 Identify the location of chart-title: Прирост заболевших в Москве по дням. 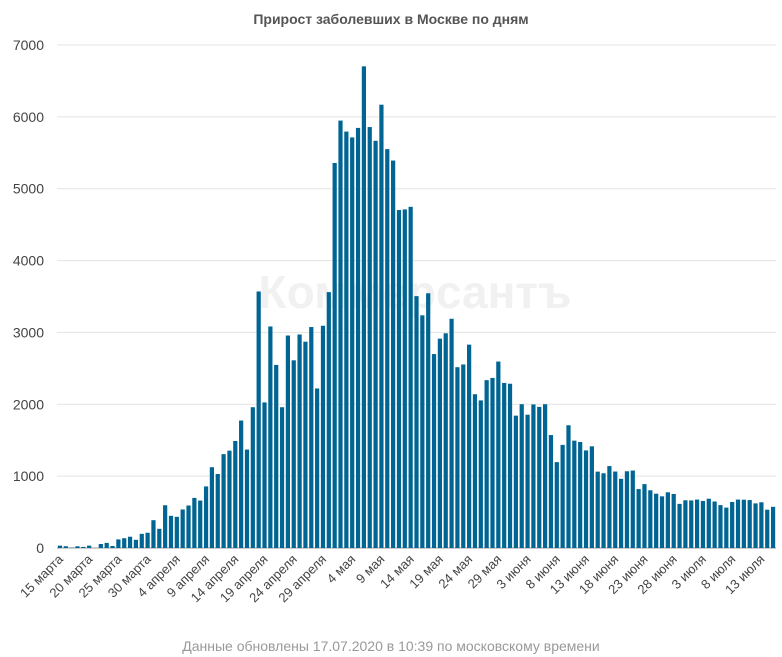
(391, 19).